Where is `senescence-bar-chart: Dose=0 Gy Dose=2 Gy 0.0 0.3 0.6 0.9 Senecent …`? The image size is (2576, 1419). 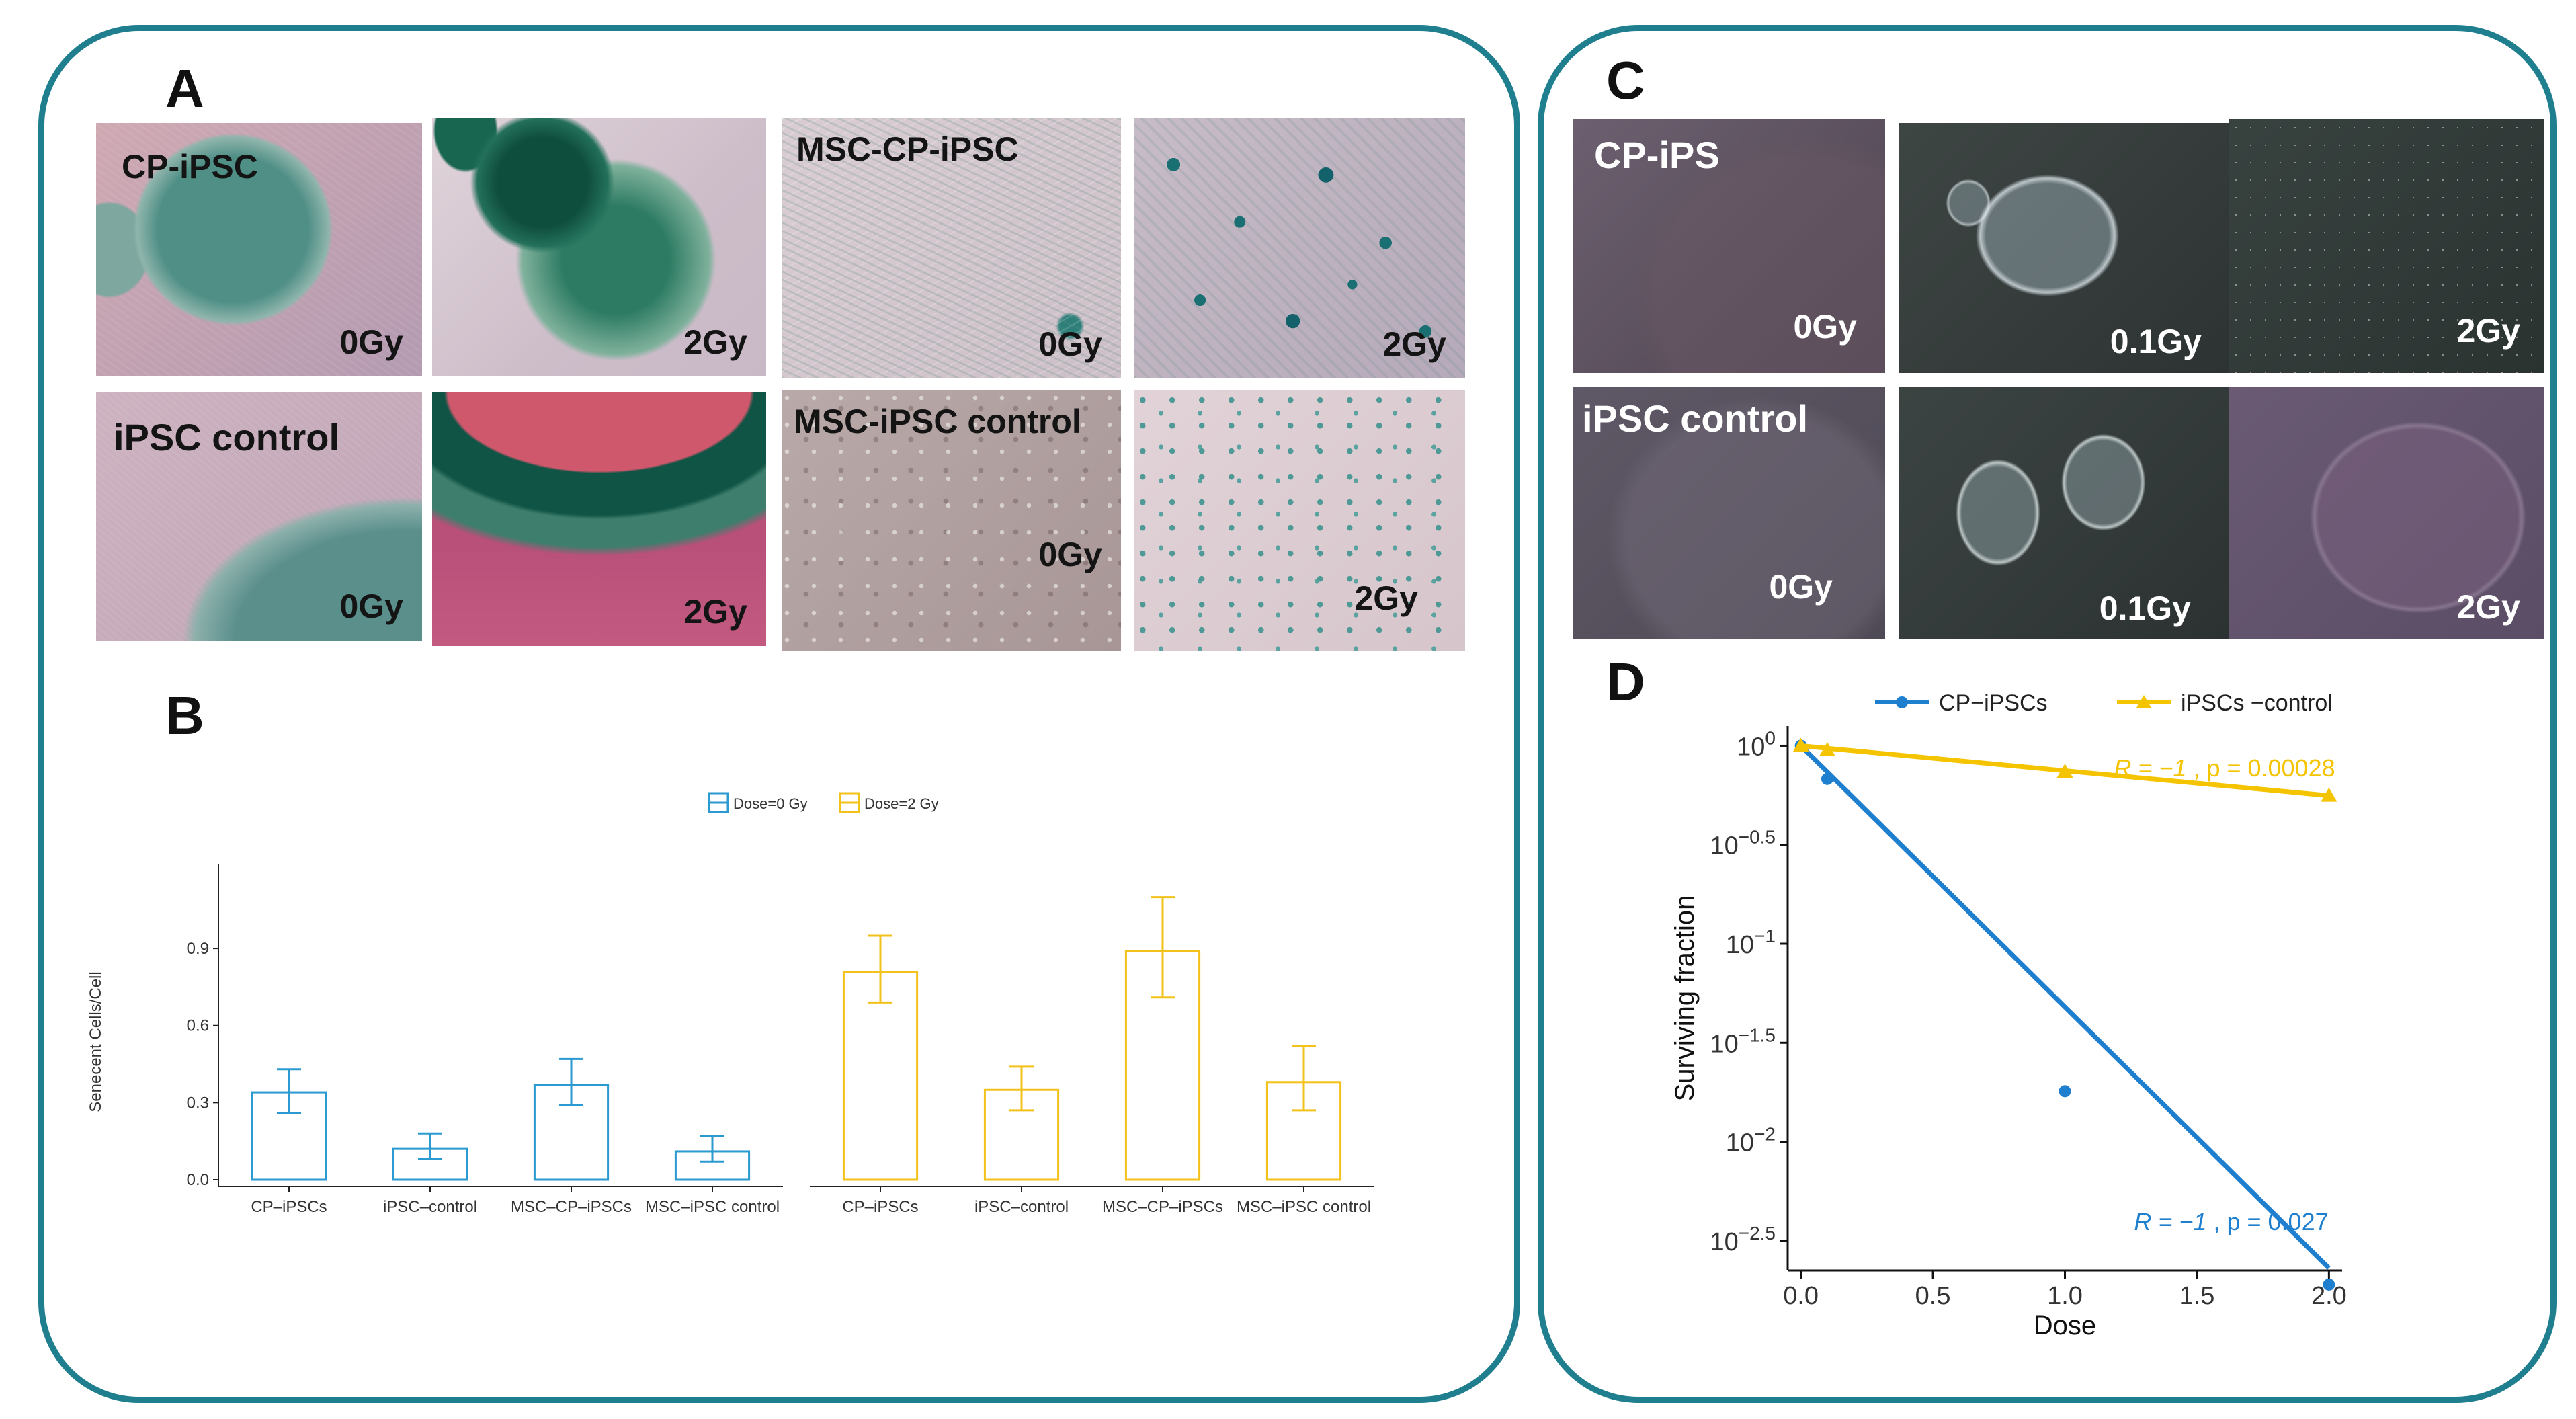 senescence-bar-chart: Dose=0 Gy Dose=2 Gy 0.0 0.3 0.6 0.9 Senecent … is located at coordinates (730, 1004).